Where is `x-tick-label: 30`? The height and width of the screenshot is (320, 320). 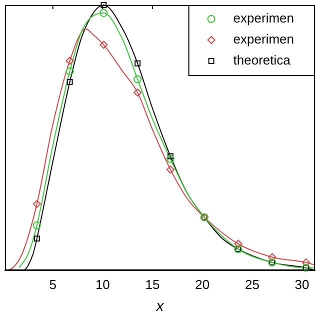 x-tick-label: 30 is located at coordinates (302, 284).